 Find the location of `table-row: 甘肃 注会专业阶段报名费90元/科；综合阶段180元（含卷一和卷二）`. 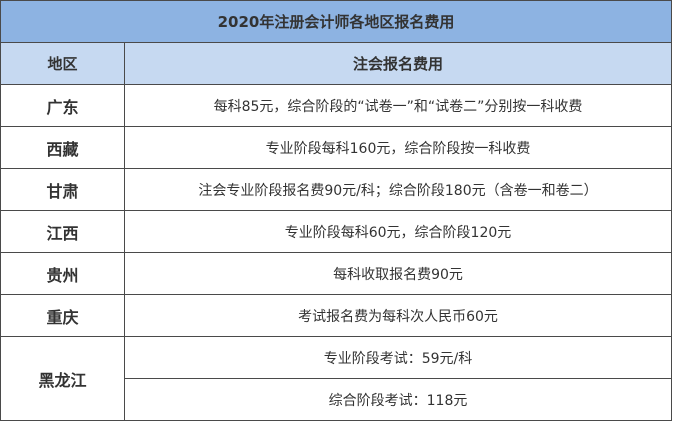

table-row: 甘肃 注会专业阶段报名费90元/科；综合阶段180元（含卷一和卷二） is located at coordinates (336, 189).